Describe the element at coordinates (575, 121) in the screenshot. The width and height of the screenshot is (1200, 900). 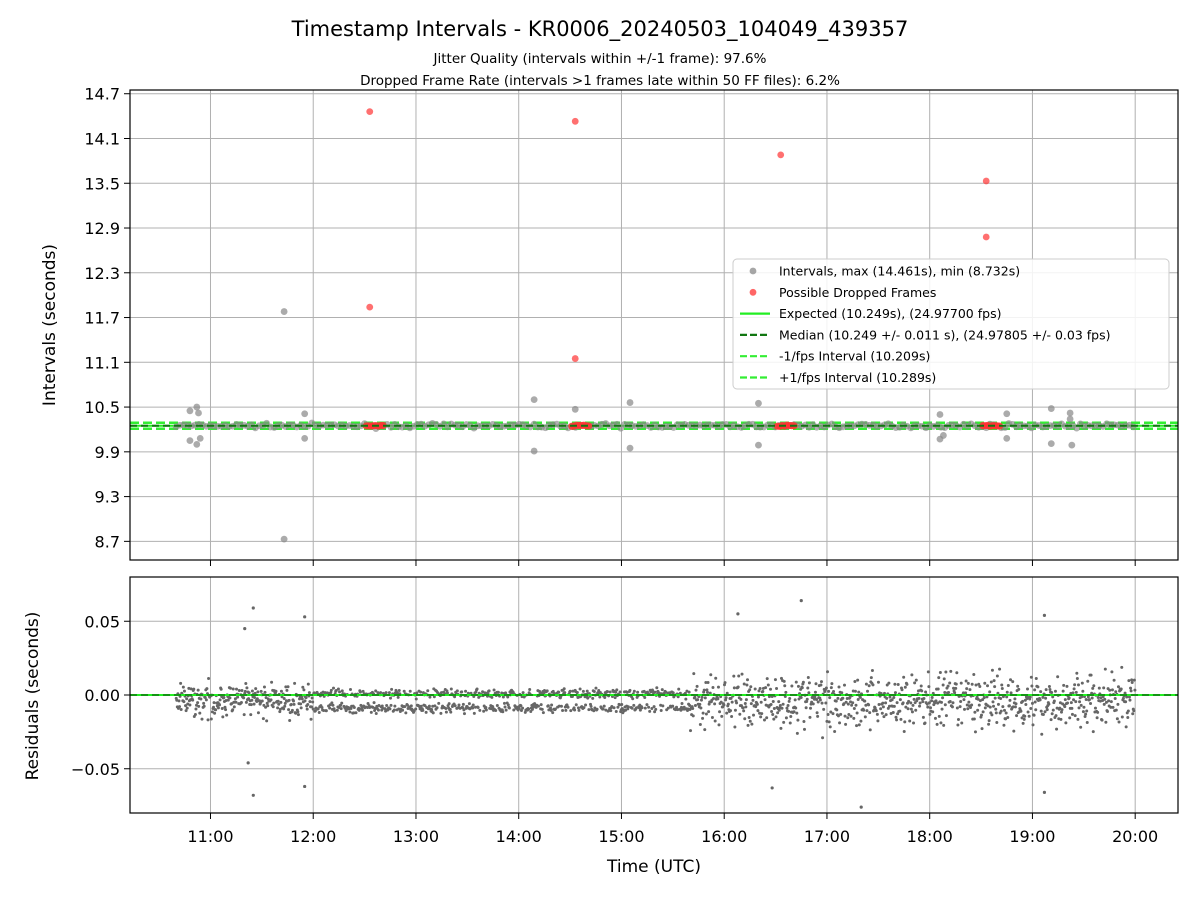
I see `dropped-frame-point` at that location.